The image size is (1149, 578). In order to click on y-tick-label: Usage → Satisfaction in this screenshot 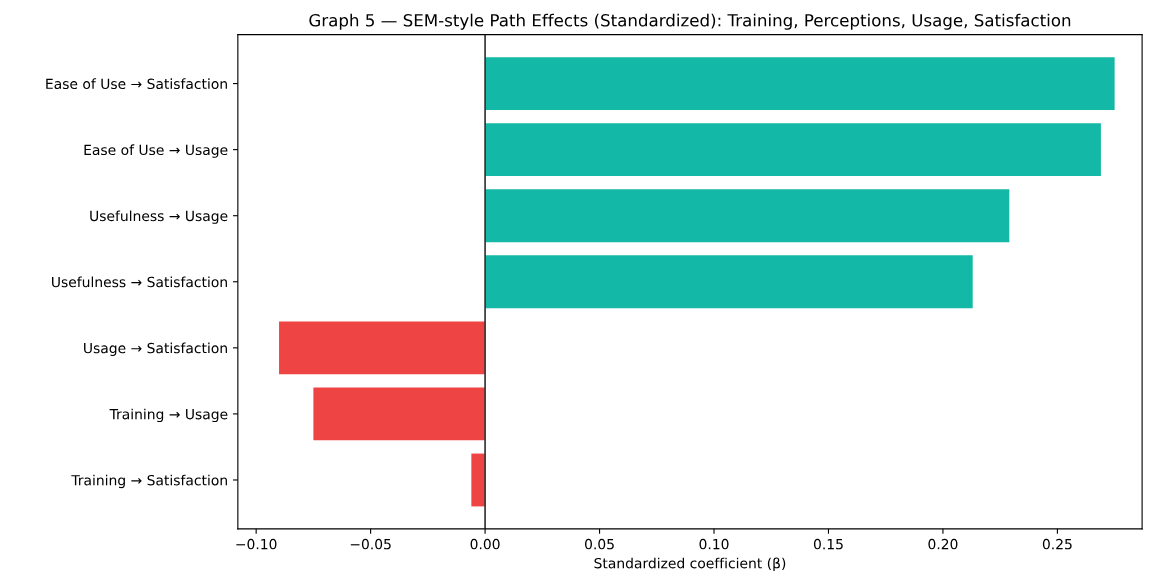, I will do `click(155, 349)`.